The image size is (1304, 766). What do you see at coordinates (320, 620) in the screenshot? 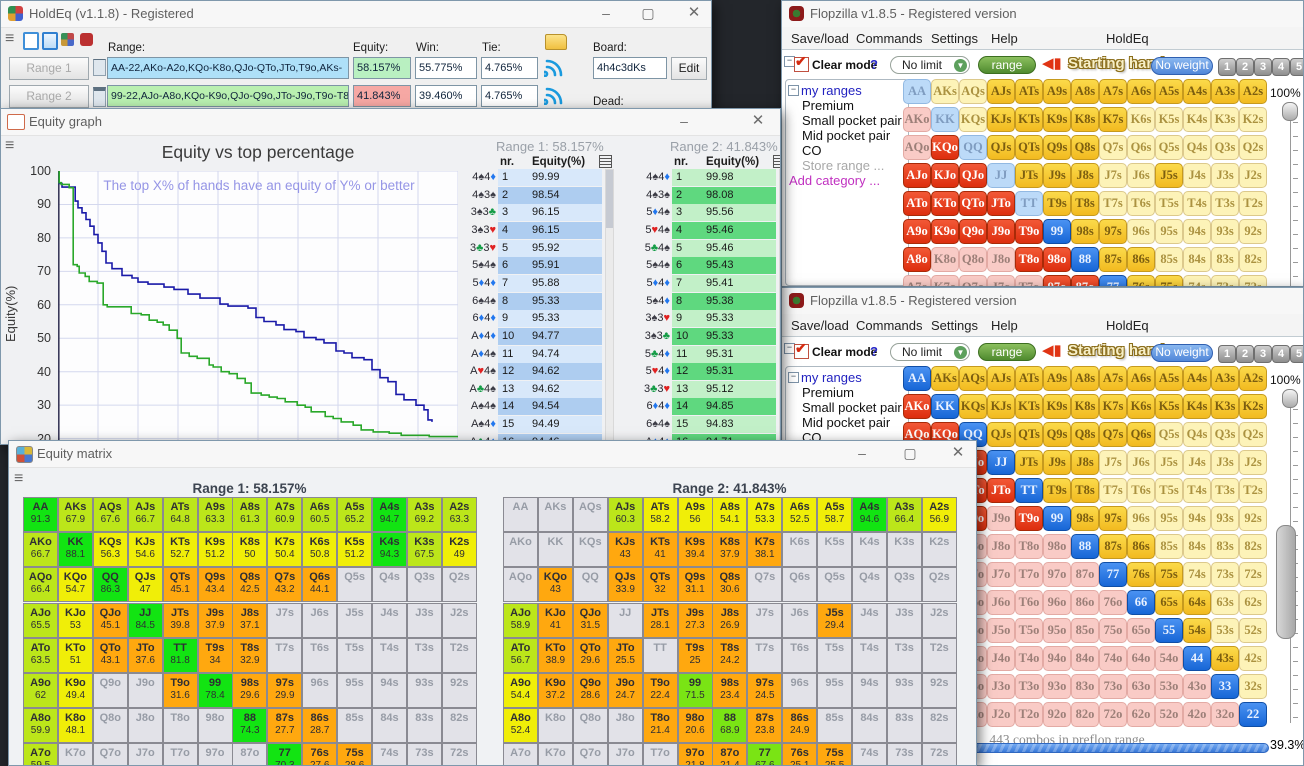
I see `matrix-cell-r1-J6s: J6s` at bounding box center [320, 620].